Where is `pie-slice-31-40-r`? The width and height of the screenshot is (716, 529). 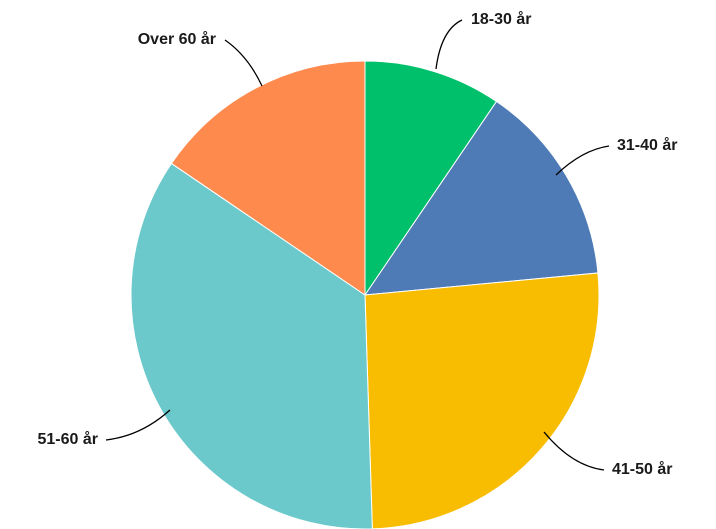 pie-slice-31-40-r is located at coordinates (481, 198).